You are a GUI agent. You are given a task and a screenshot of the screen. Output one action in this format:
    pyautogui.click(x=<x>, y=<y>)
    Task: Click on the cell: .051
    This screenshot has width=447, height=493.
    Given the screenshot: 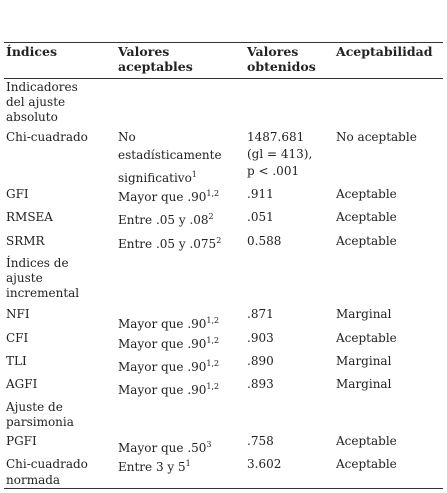 What is the action you would take?
    pyautogui.click(x=260, y=217)
    